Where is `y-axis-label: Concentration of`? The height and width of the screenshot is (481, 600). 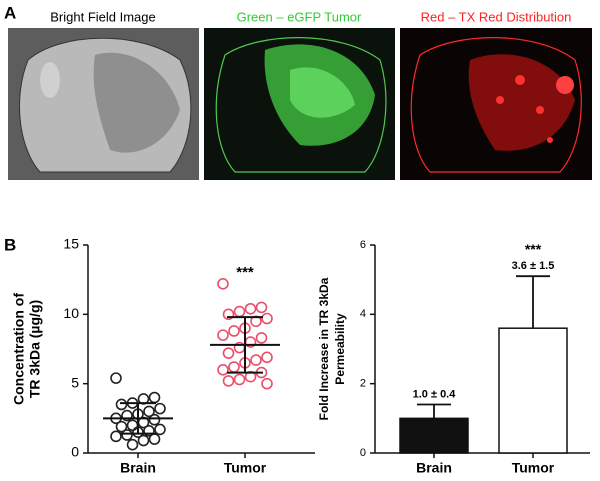 y-axis-label: Concentration of is located at coordinates (19, 349).